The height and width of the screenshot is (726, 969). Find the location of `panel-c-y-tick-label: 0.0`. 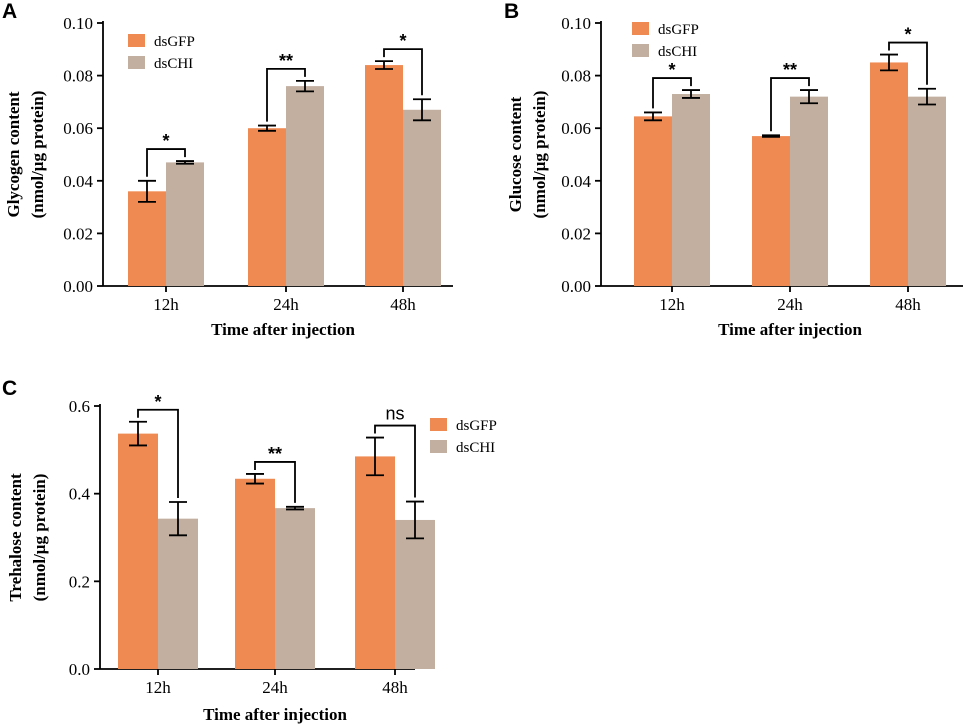

panel-c-y-tick-label: 0.0 is located at coordinates (79, 669).